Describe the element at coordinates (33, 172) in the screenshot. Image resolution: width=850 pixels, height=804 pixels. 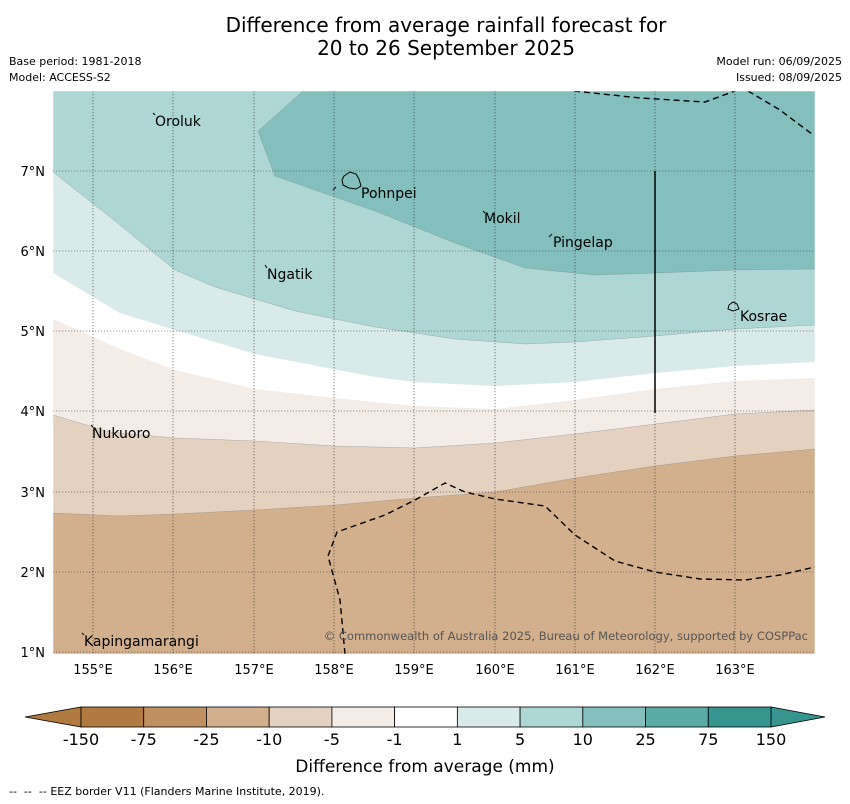
I see `lat-label: 7°N` at that location.